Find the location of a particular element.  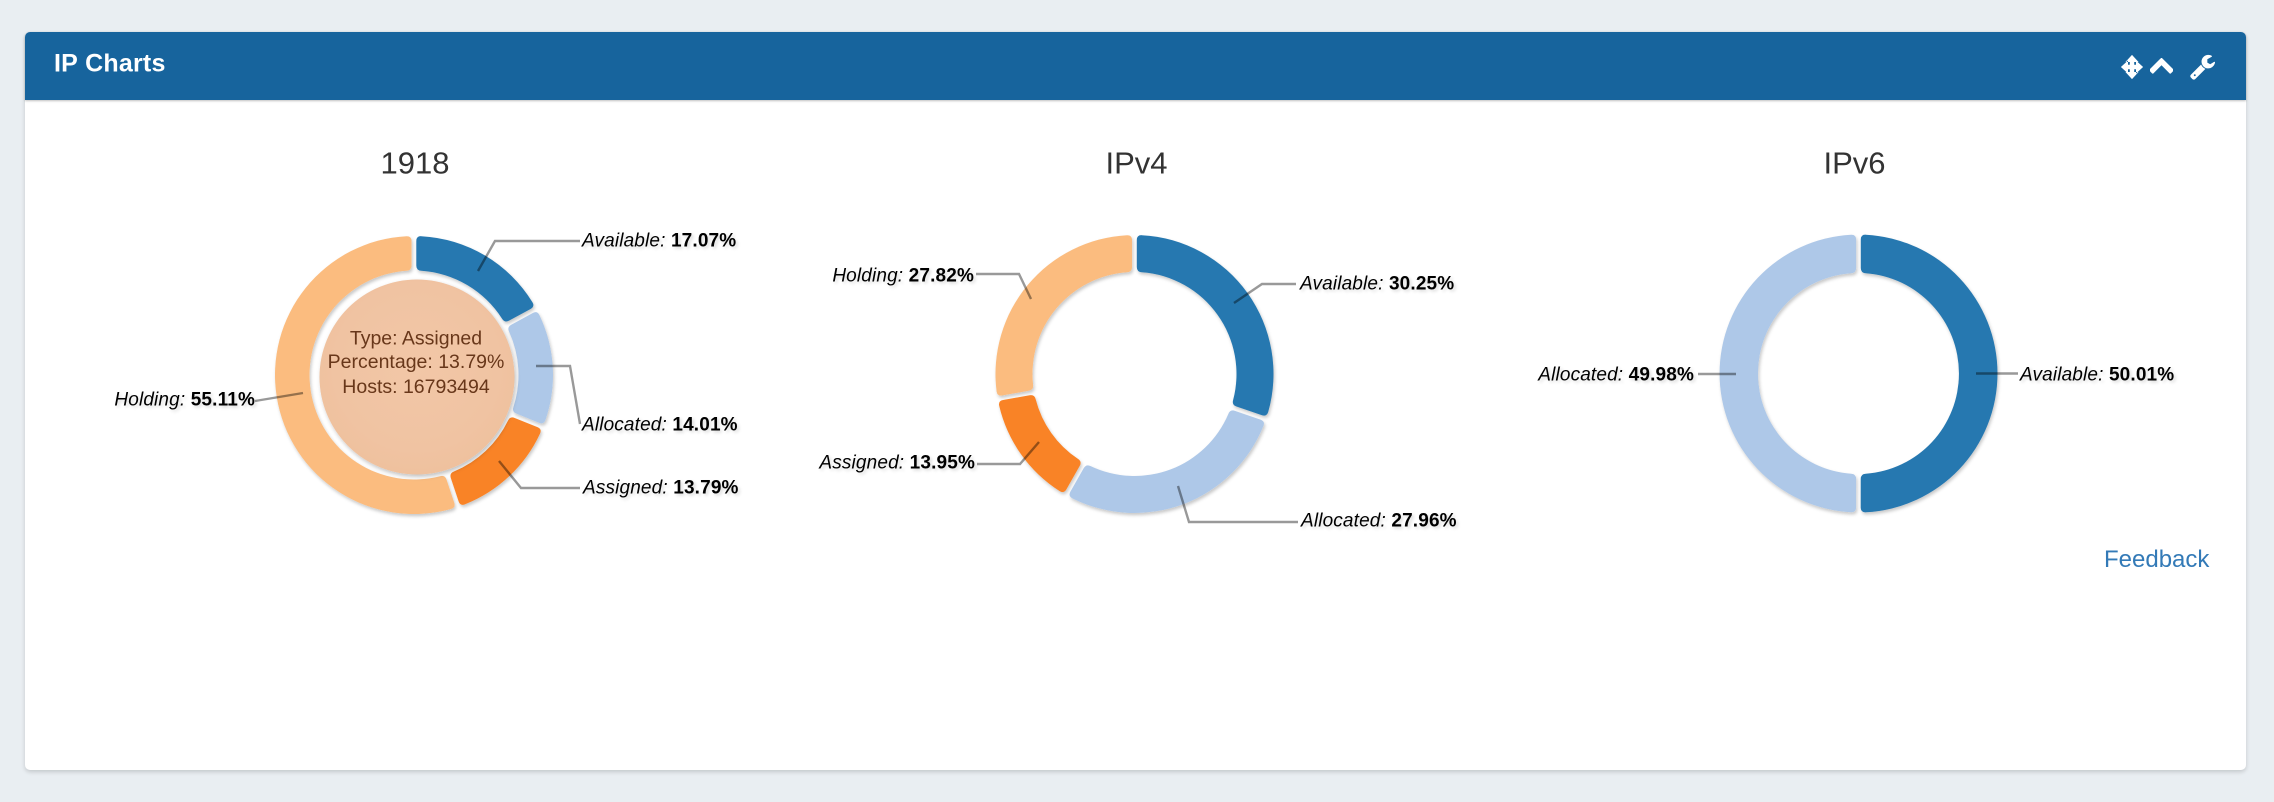

svg-text: Percentage: 13.79% is located at coordinates (416, 362).